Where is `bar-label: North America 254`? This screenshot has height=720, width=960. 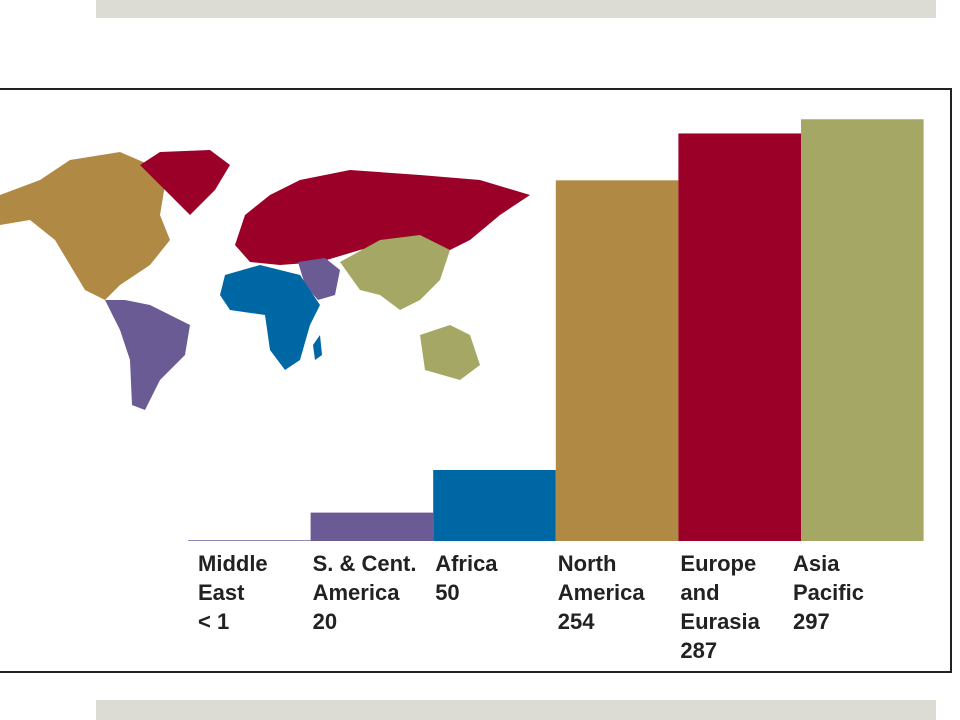
bar-label: North America 254 is located at coordinates (601, 592).